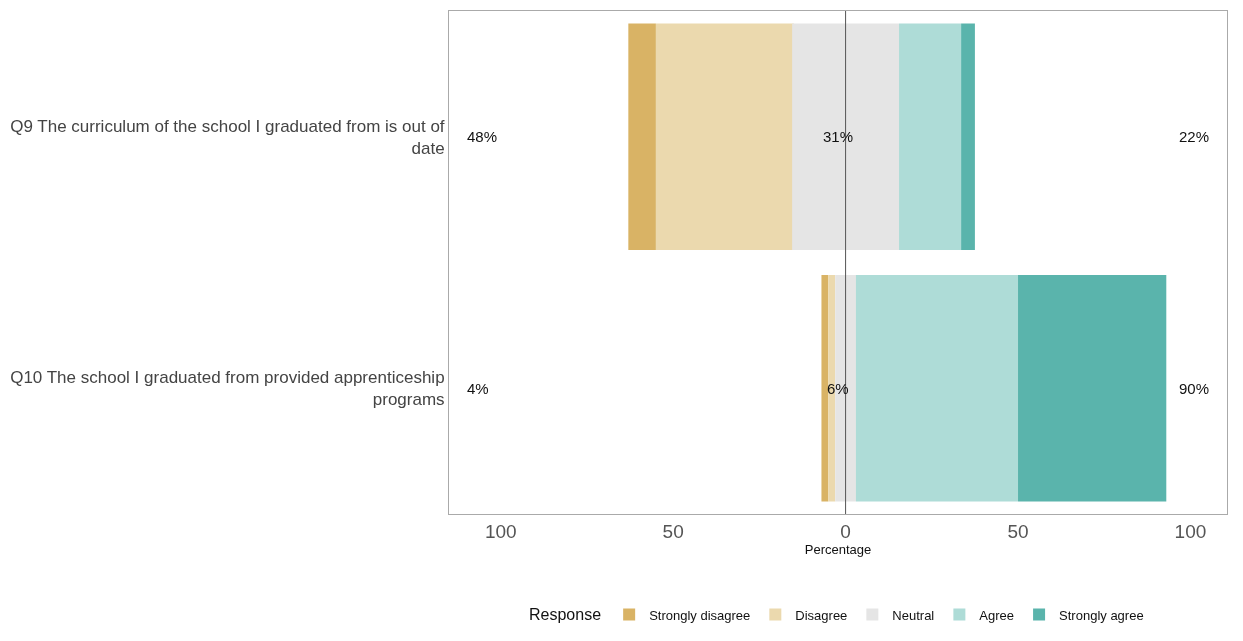  Describe the element at coordinates (1194, 136) in the screenshot. I see `annotation: 22%` at that location.